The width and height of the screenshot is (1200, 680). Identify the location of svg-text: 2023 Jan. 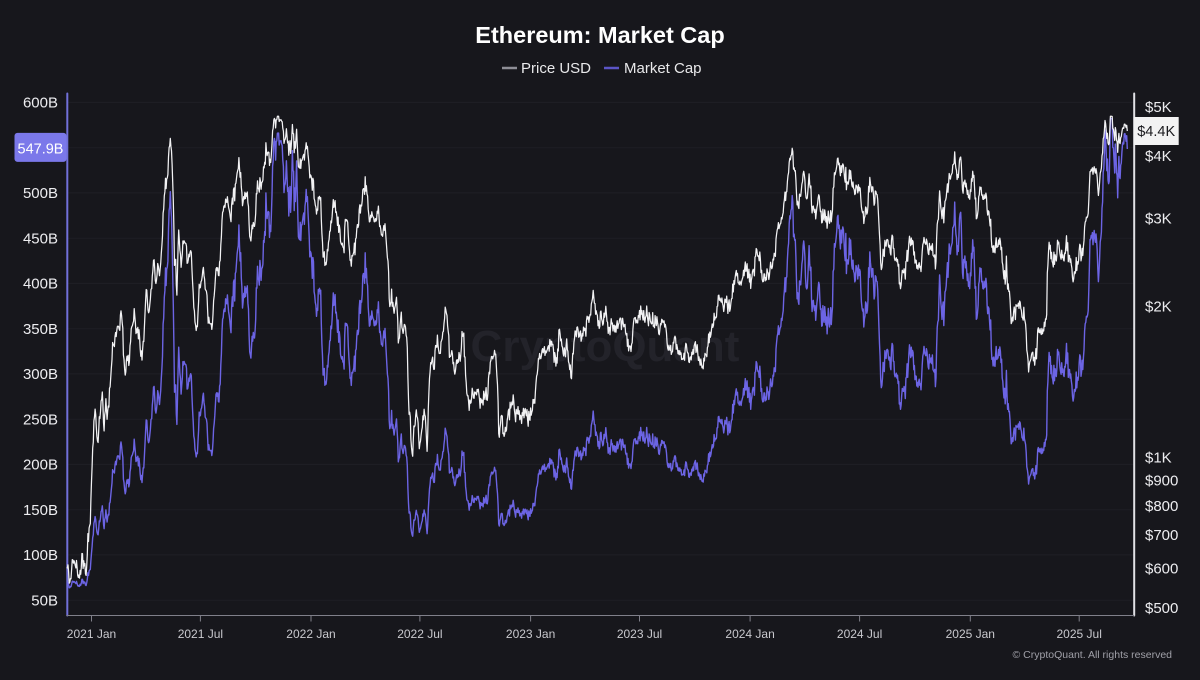
(530, 634).